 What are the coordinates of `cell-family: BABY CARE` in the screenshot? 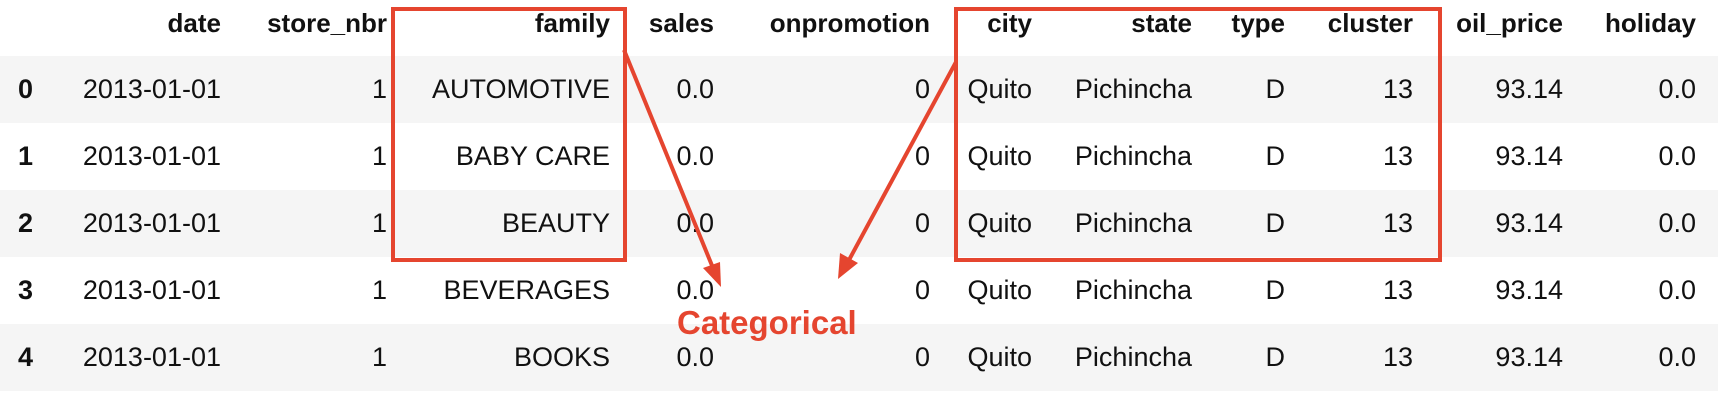 It's located at (532, 156).